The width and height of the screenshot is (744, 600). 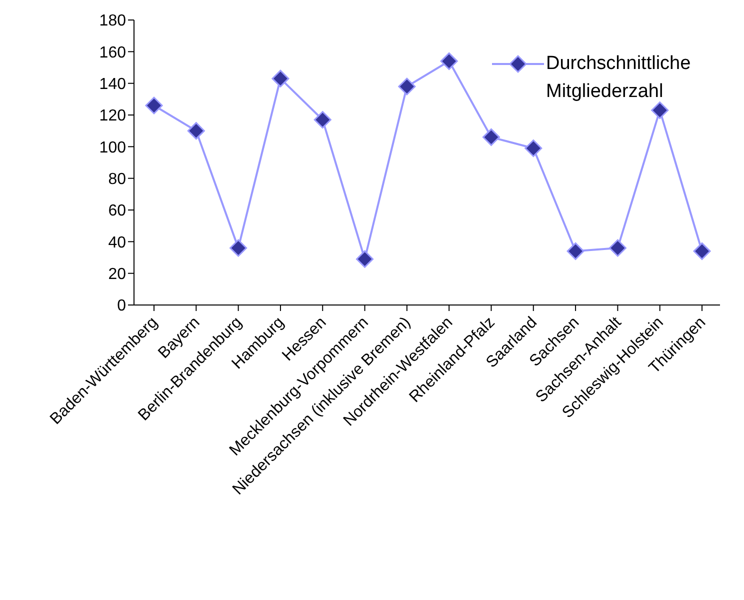 I want to click on y-tick-label: 100, so click(x=112, y=147).